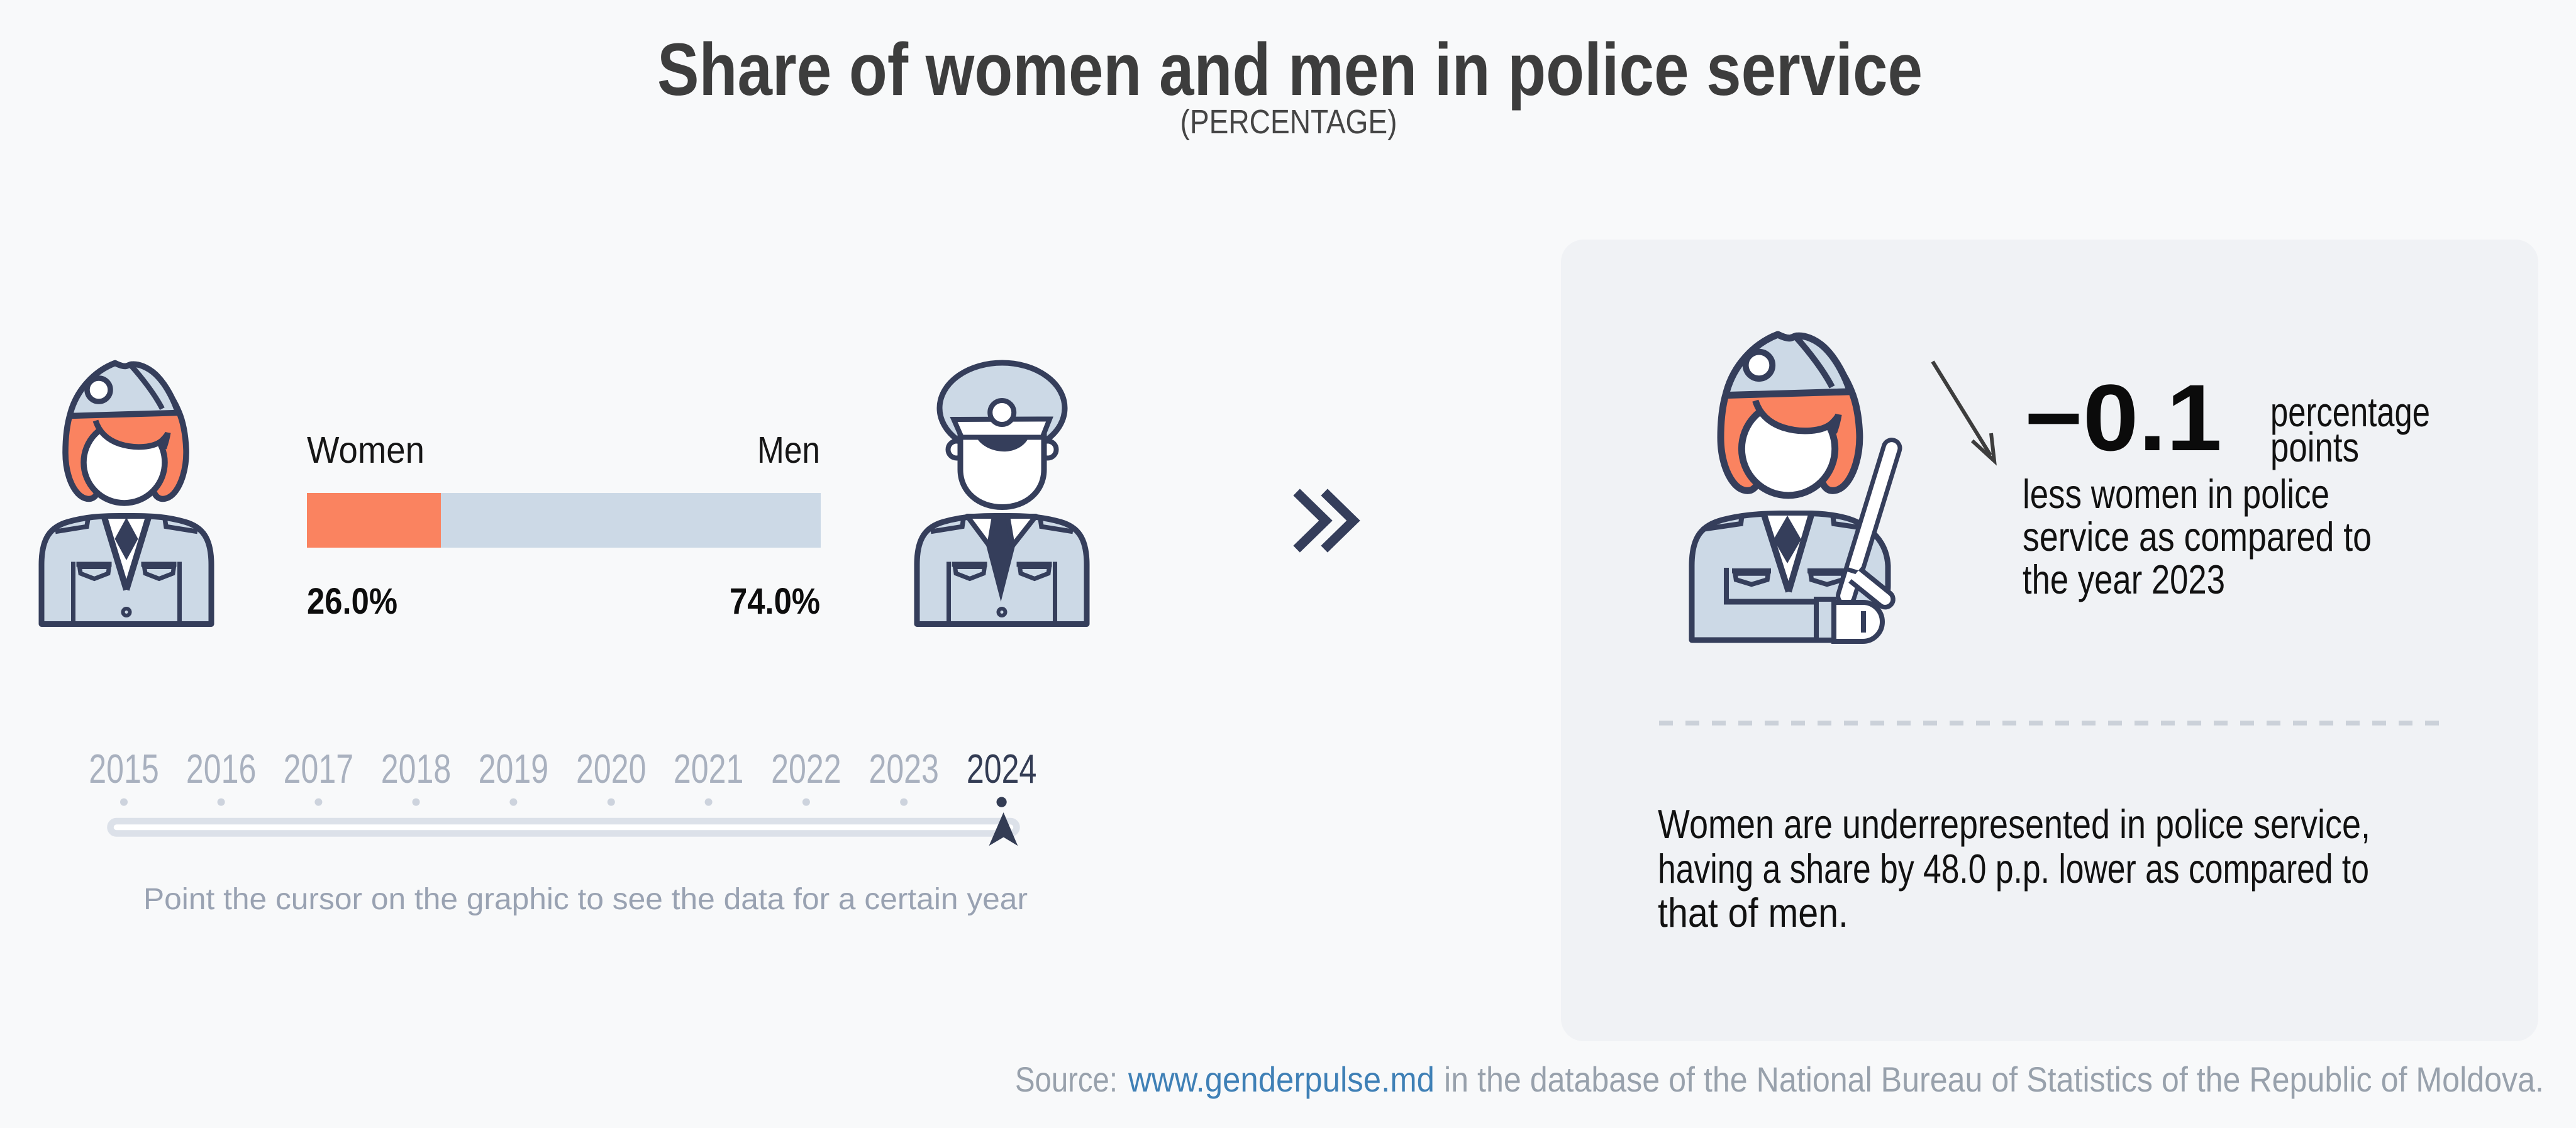 This screenshot has height=1128, width=2576. Describe the element at coordinates (2176, 494) in the screenshot. I see `svg-text: less women in police` at that location.